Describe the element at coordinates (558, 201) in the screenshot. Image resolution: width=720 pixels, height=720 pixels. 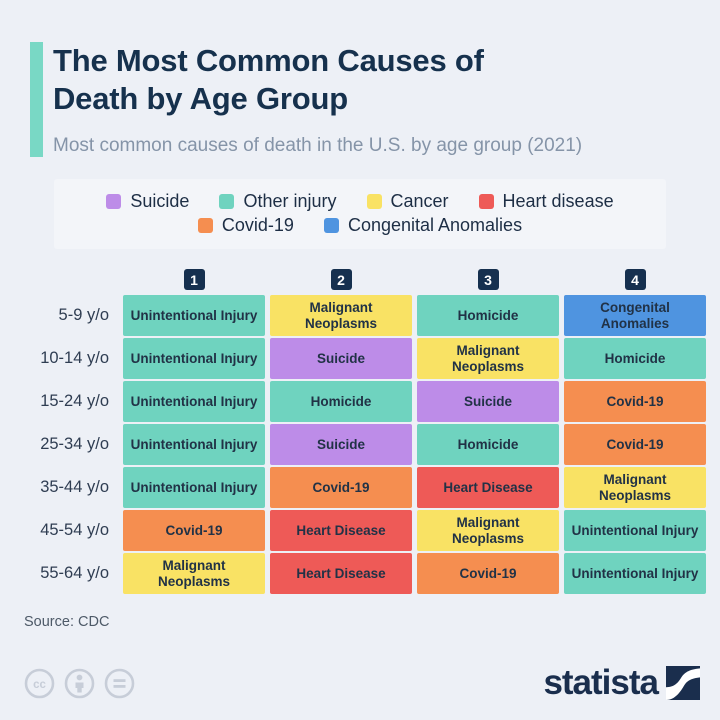
I see `legend-label: Heart disease` at that location.